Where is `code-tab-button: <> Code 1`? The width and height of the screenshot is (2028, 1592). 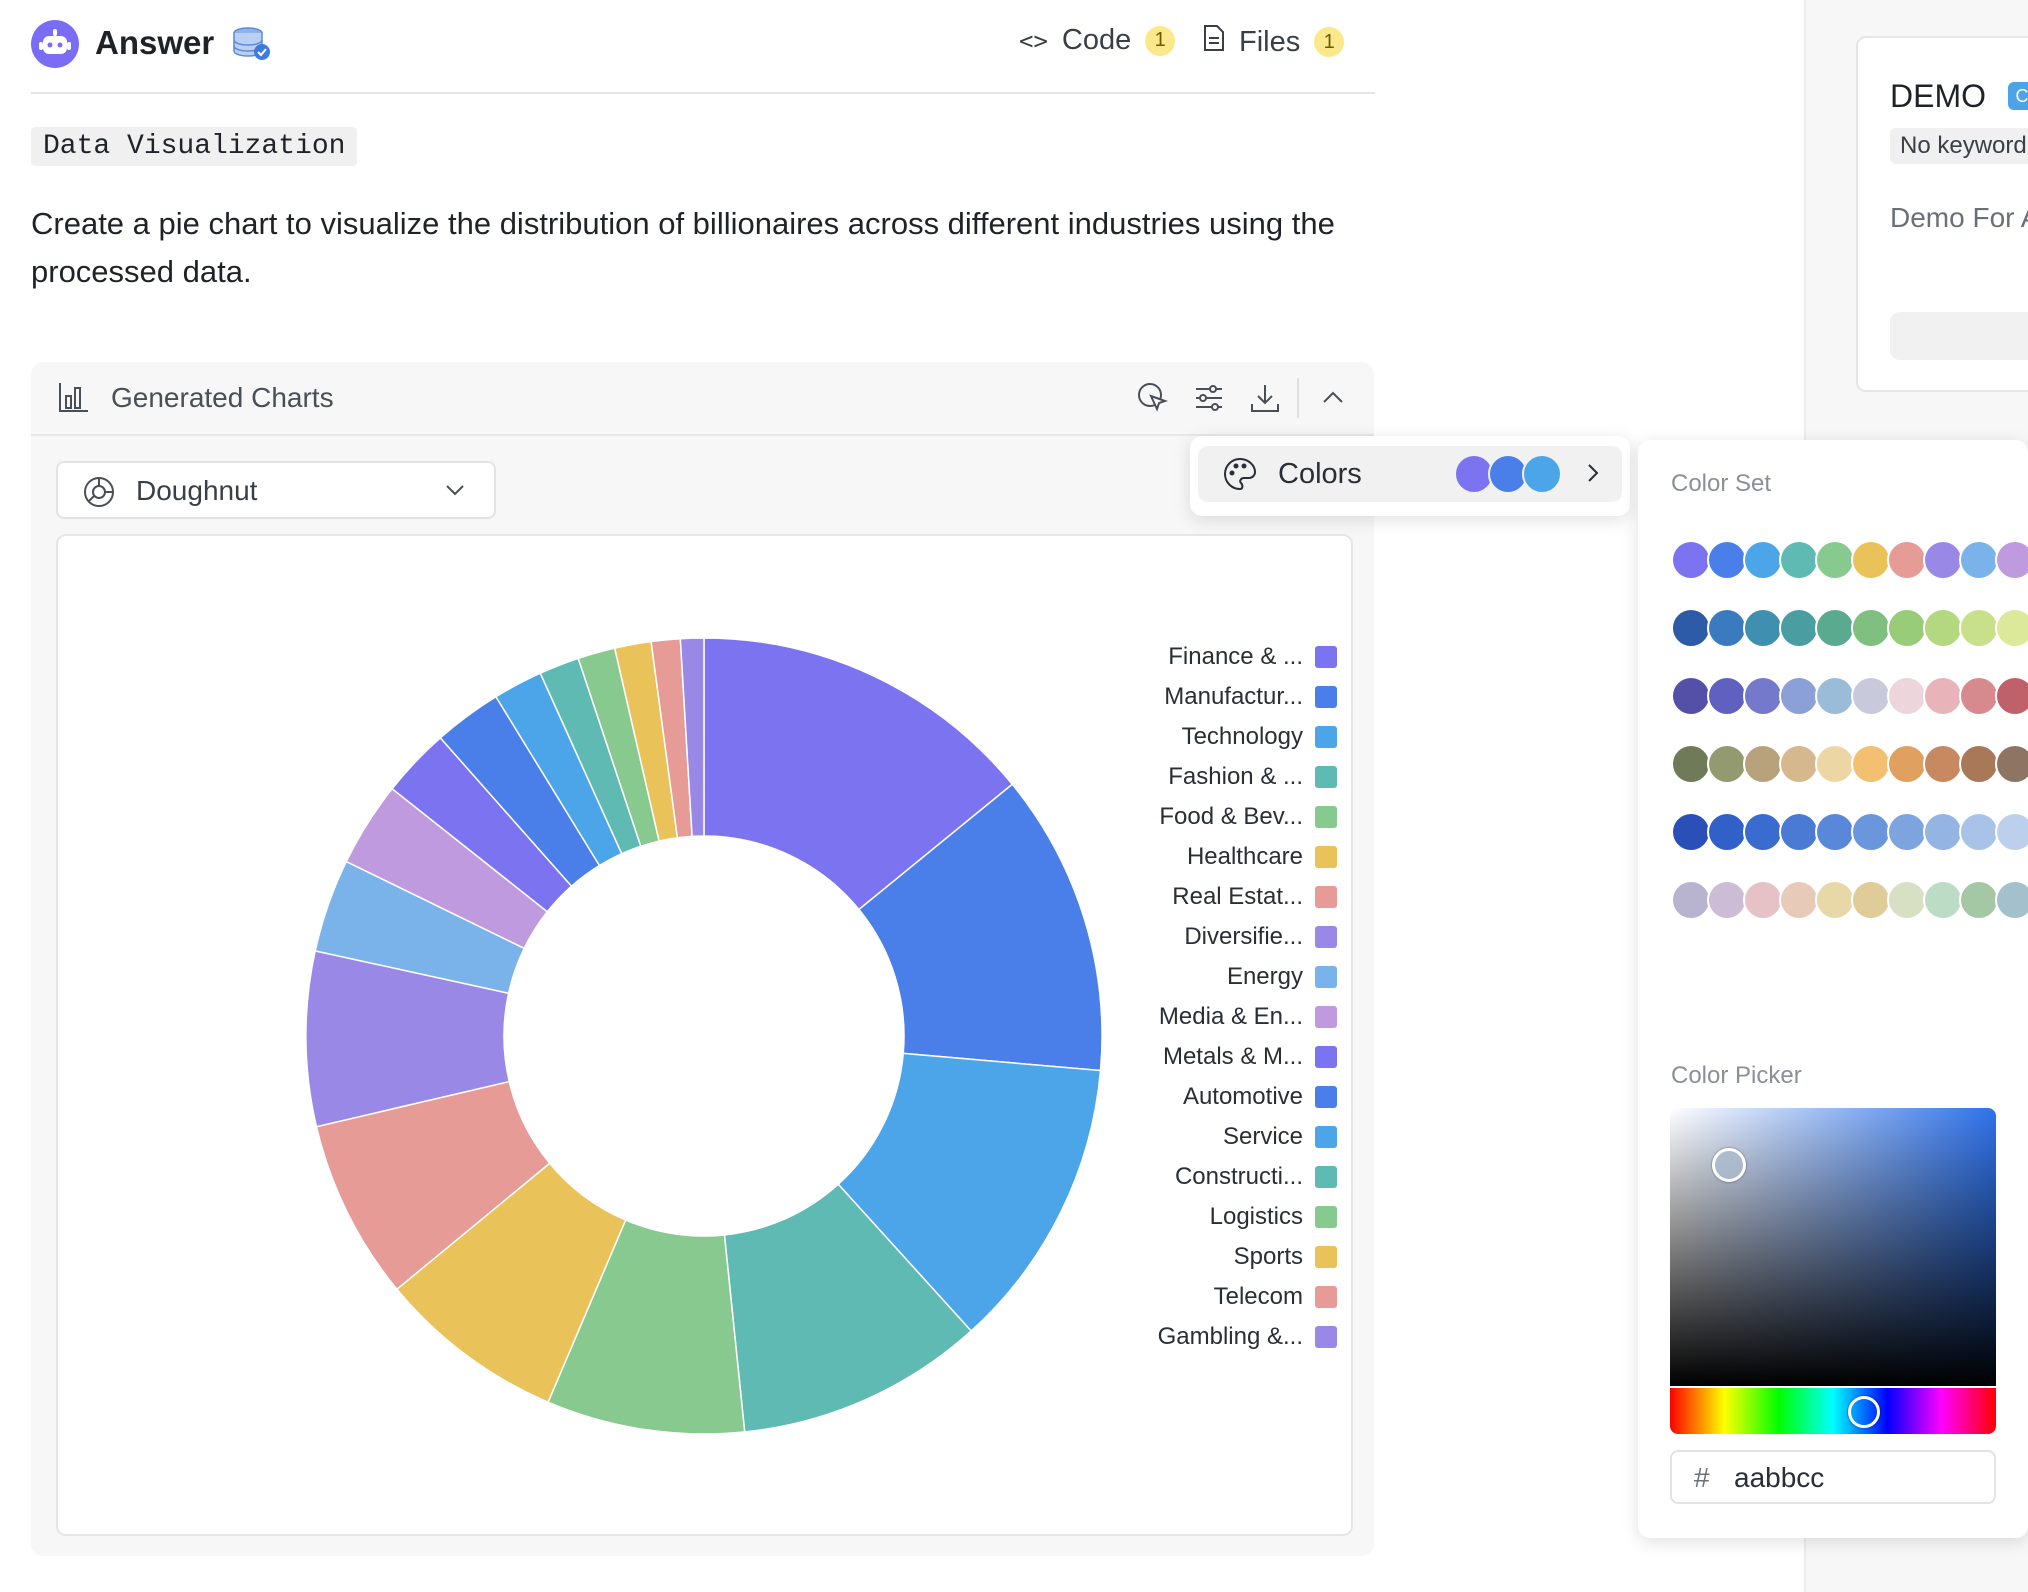 code-tab-button: <> Code 1 is located at coordinates (1097, 40).